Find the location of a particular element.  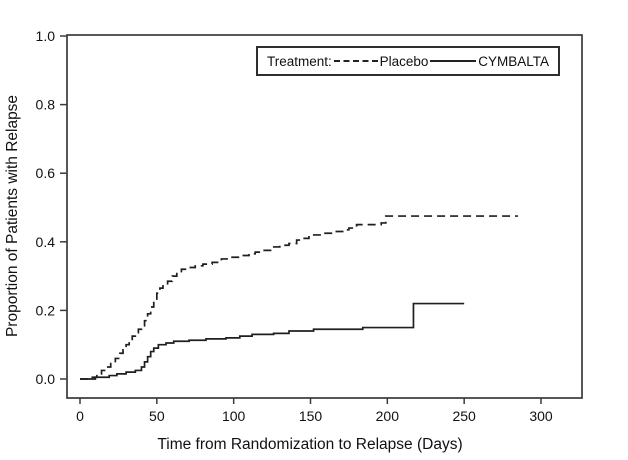

x-tick-label: 50 is located at coordinates (157, 416).